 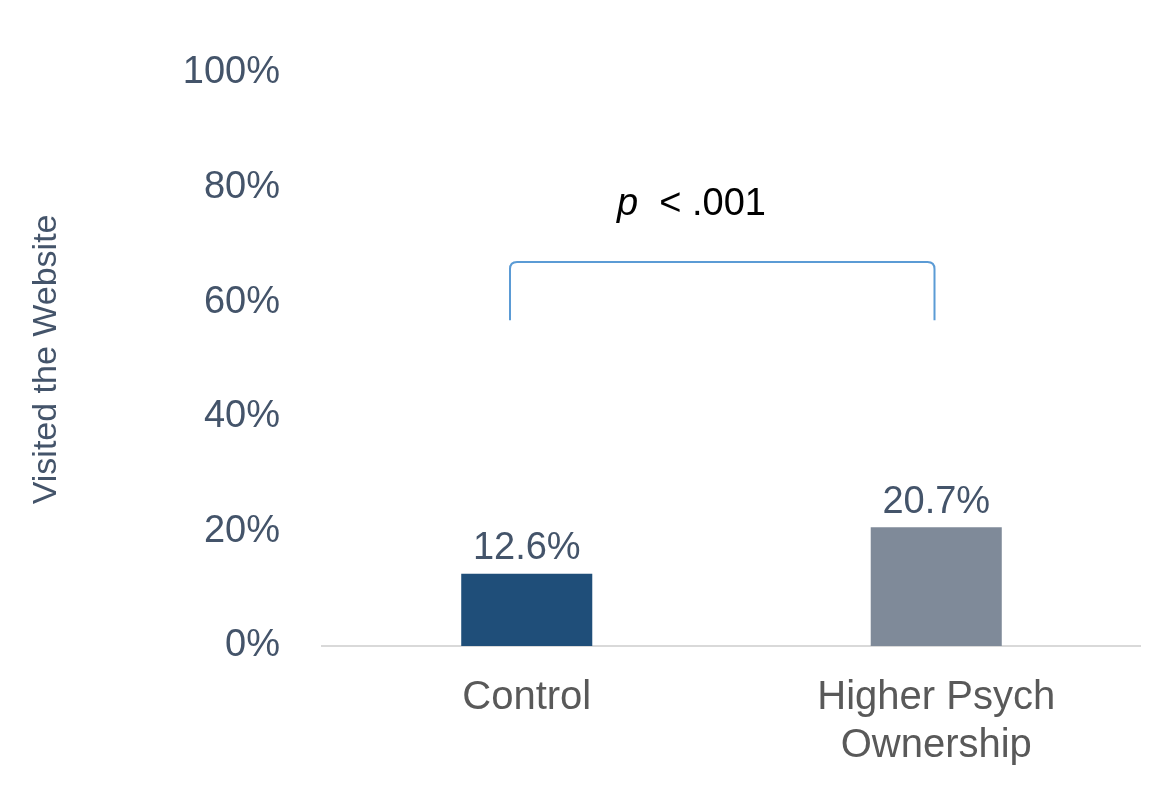 What do you see at coordinates (231, 70) in the screenshot?
I see `y-tick-label: 100%` at bounding box center [231, 70].